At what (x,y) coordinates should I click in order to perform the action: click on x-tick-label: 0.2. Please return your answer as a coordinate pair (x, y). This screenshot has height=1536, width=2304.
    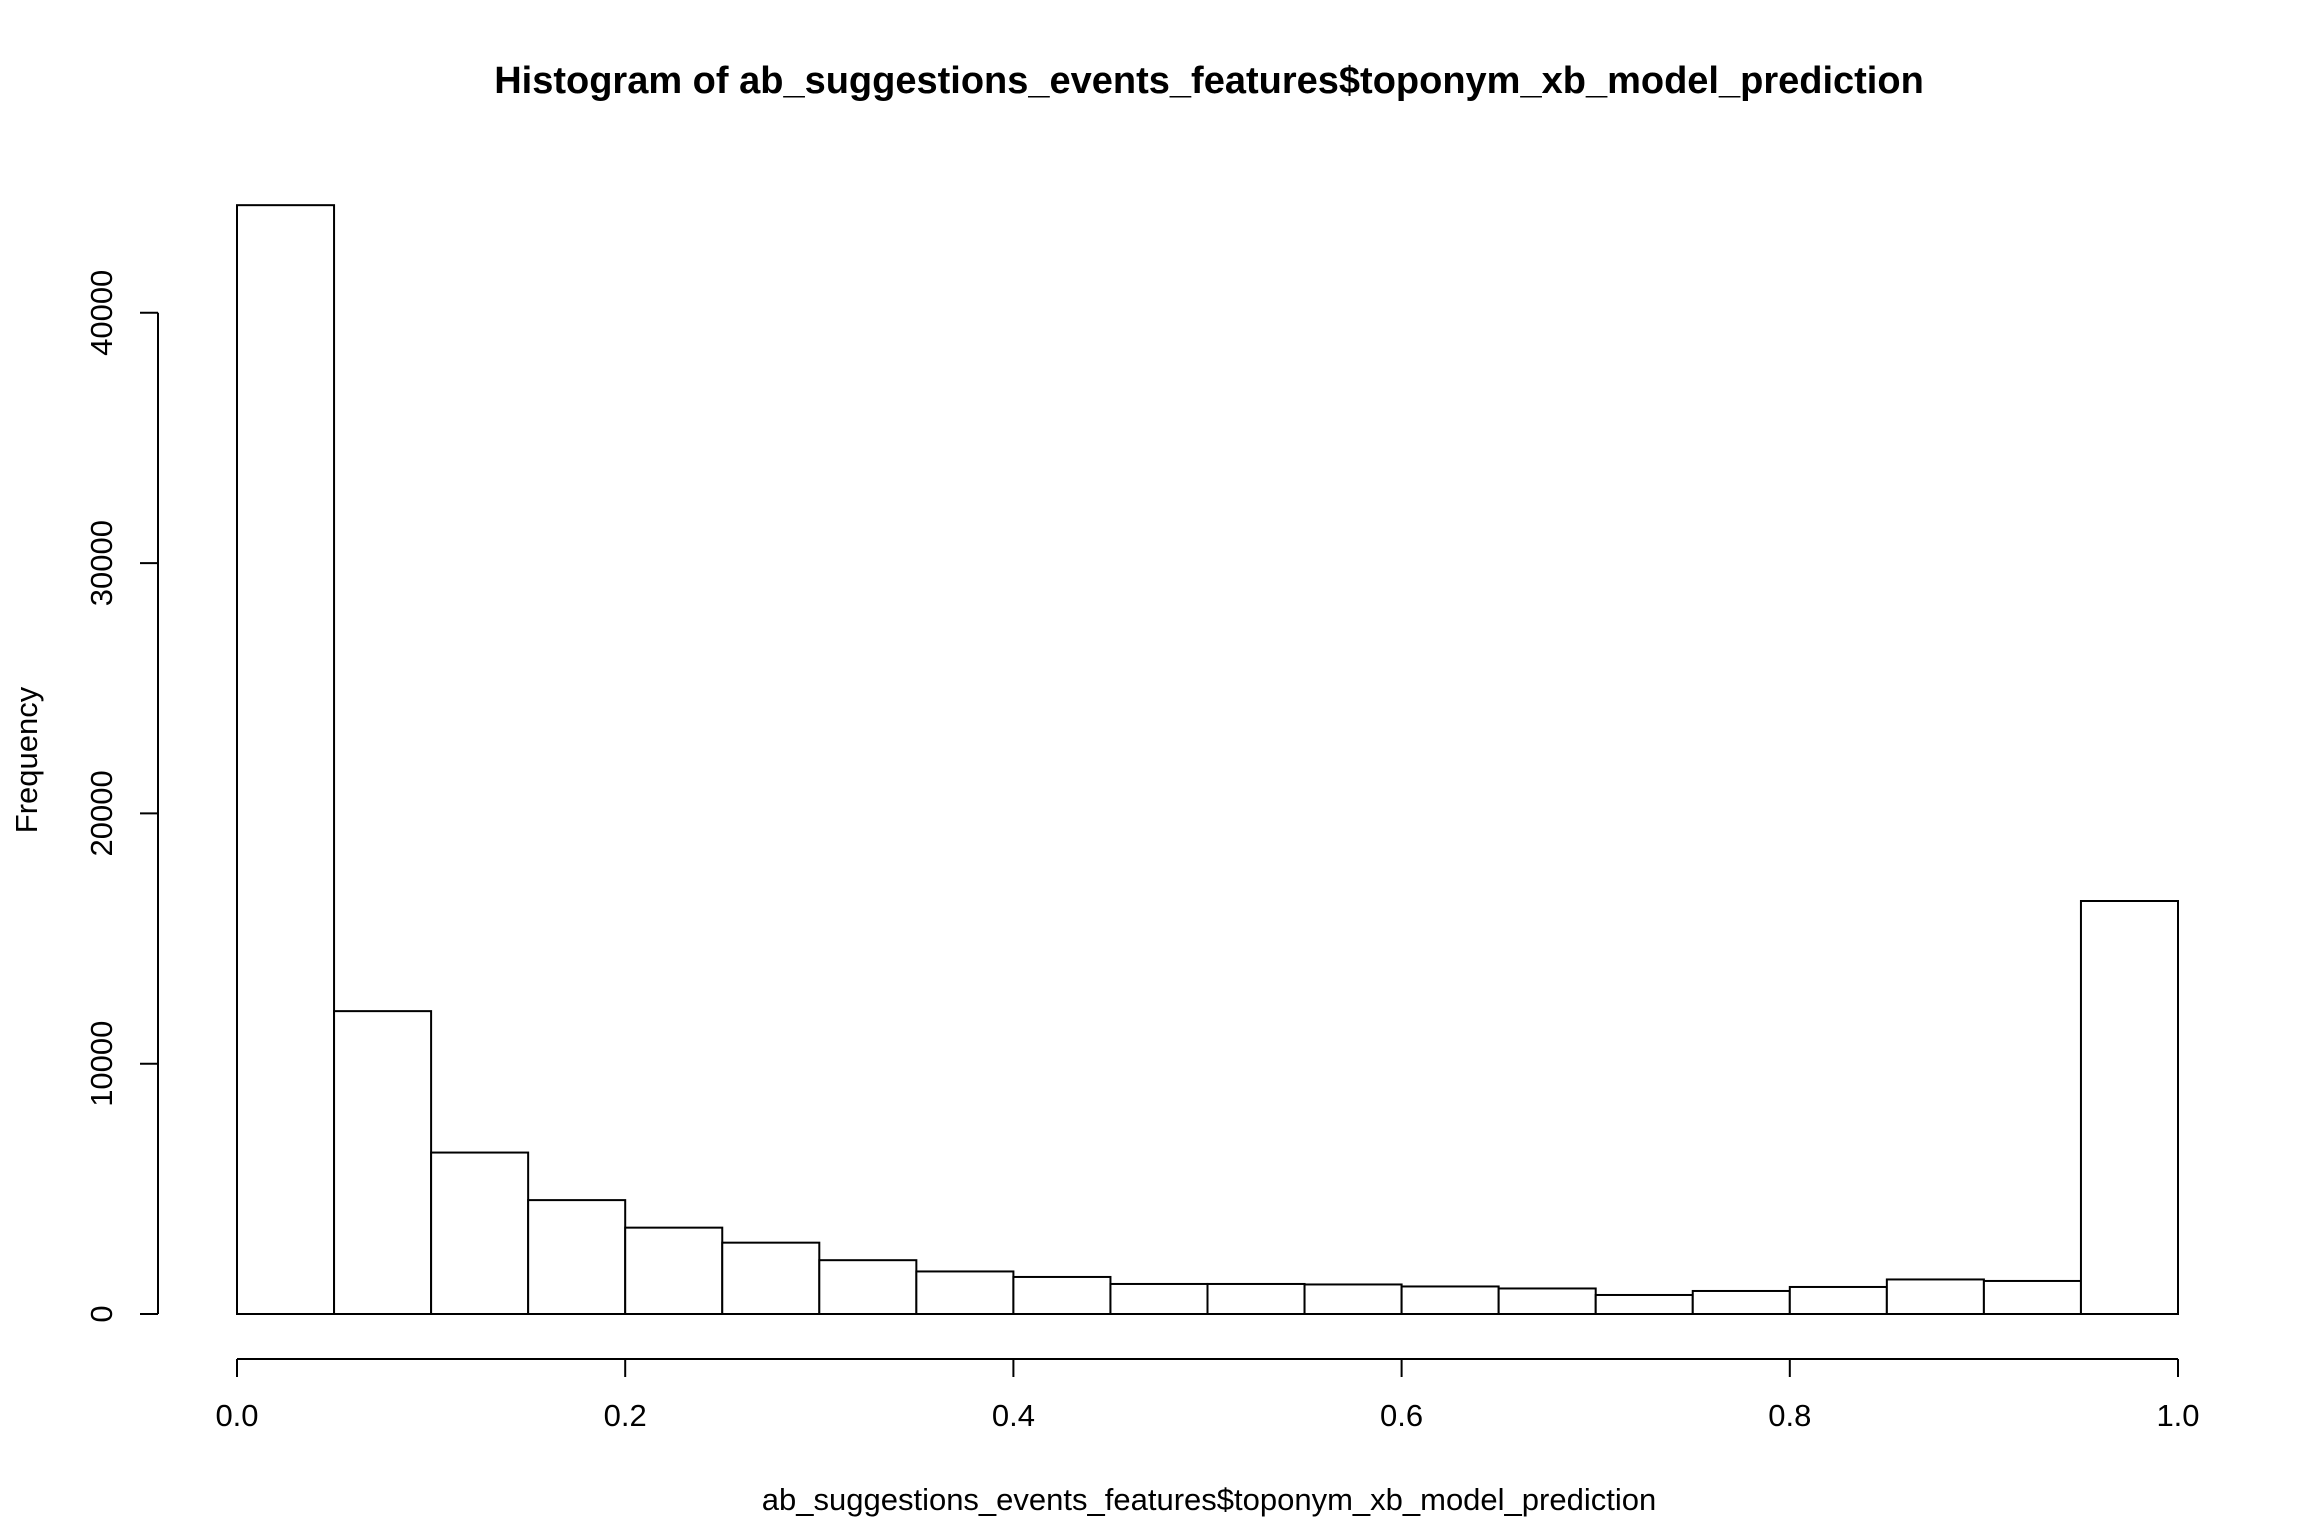
    Looking at the image, I should click on (625, 1415).